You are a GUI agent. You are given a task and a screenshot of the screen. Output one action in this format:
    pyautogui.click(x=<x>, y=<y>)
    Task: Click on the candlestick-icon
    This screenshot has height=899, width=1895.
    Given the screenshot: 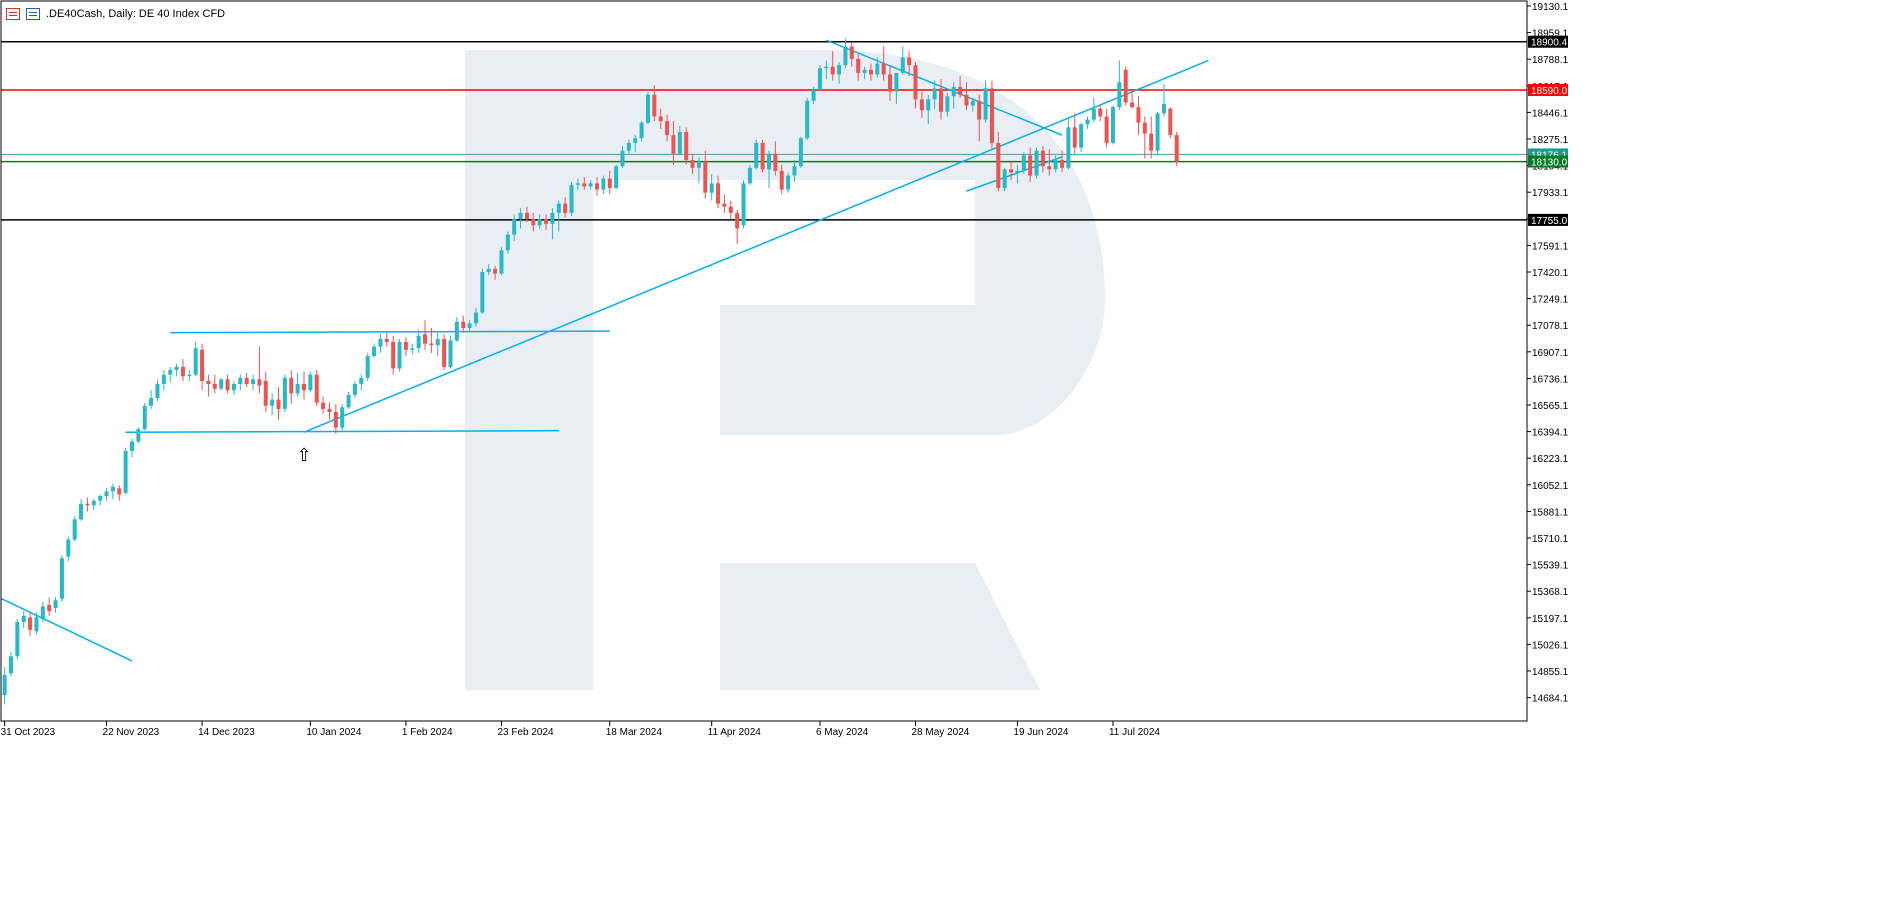 What is the action you would take?
    pyautogui.click(x=33, y=14)
    